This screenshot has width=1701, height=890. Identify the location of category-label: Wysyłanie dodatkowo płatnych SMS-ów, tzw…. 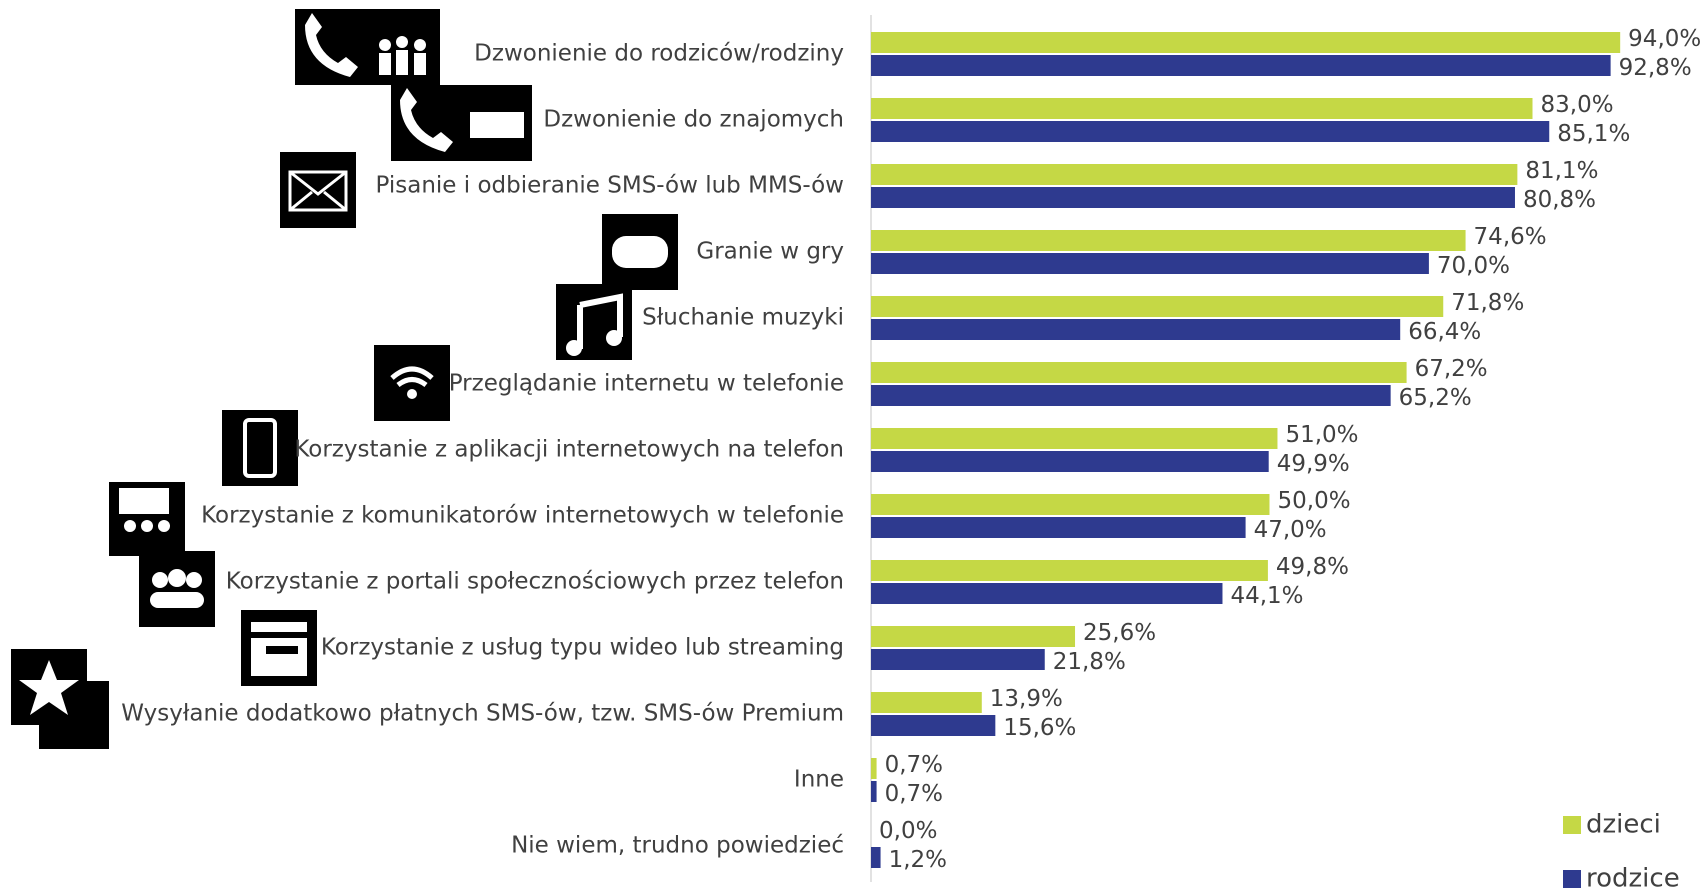
(482, 714).